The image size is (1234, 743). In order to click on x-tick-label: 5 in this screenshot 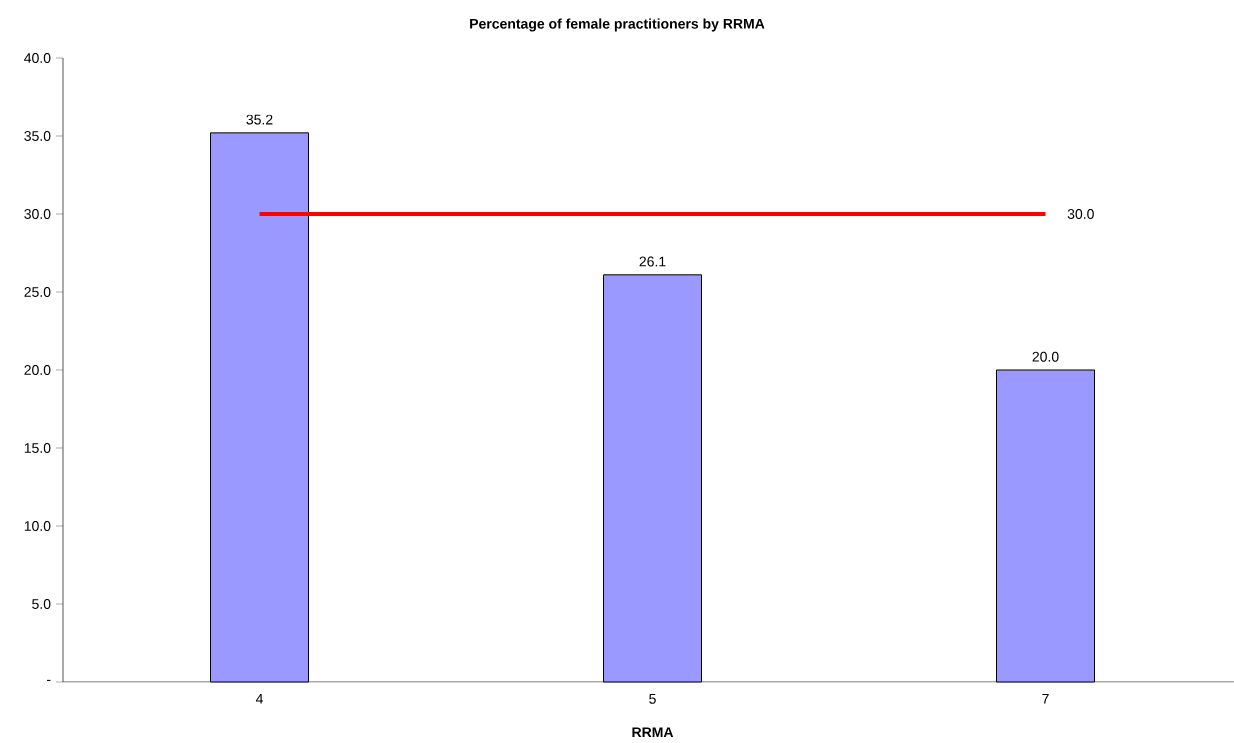, I will do `click(652, 698)`.